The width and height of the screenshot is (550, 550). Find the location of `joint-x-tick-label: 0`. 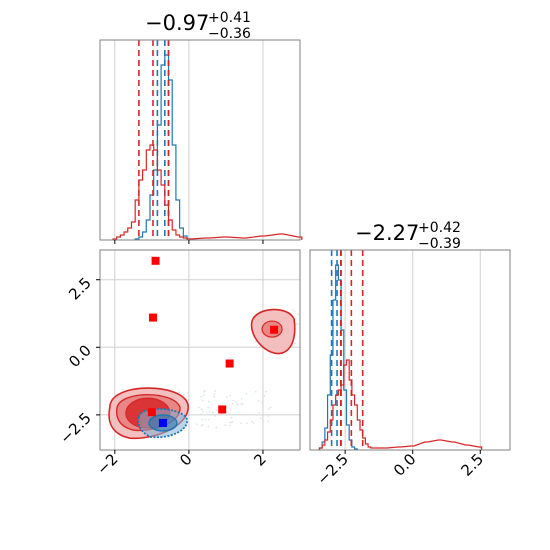

joint-x-tick-label: 0 is located at coordinates (185, 459).